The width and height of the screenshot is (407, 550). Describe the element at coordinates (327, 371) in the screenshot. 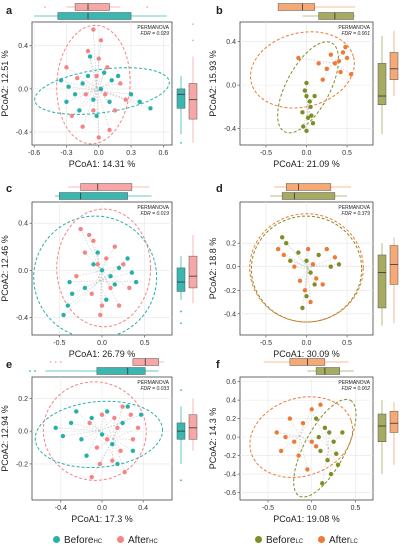

I see `panel-f-top-box-before-box` at that location.